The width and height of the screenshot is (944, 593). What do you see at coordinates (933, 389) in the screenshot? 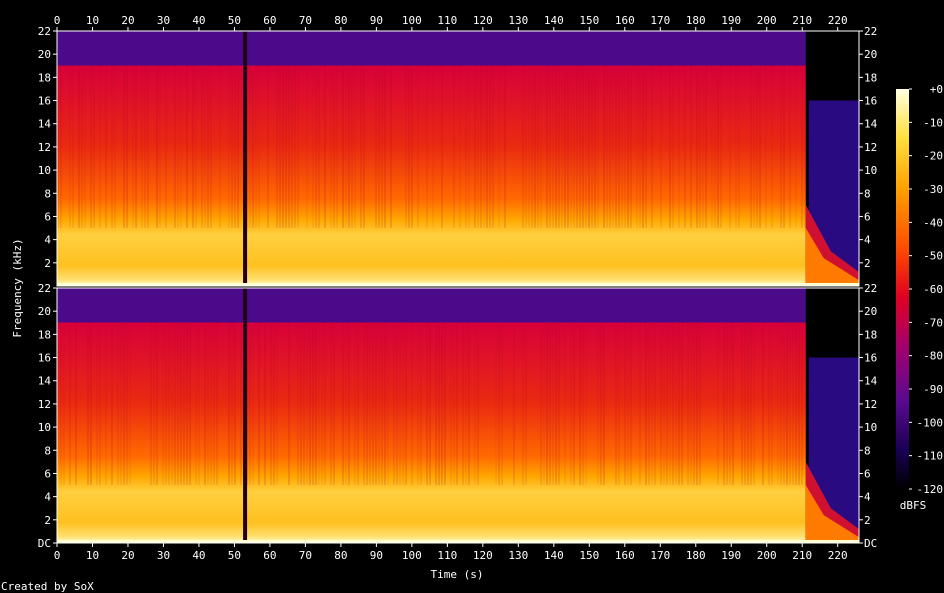
I see `colorbar-tick-label: -90` at bounding box center [933, 389].